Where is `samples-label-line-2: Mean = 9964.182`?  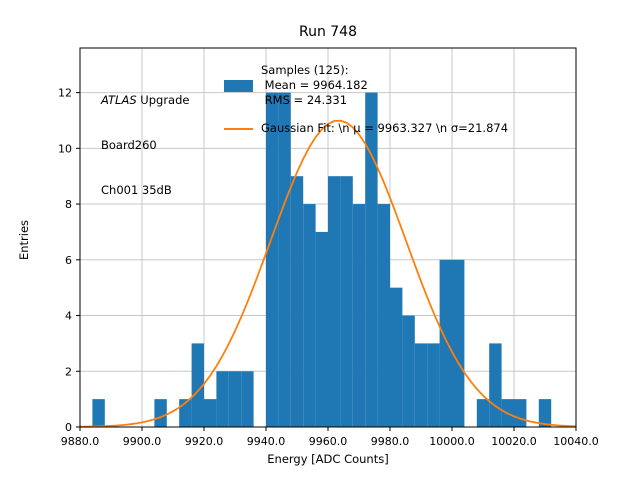
samples-label-line-2: Mean = 9964.182 is located at coordinates (314, 85).